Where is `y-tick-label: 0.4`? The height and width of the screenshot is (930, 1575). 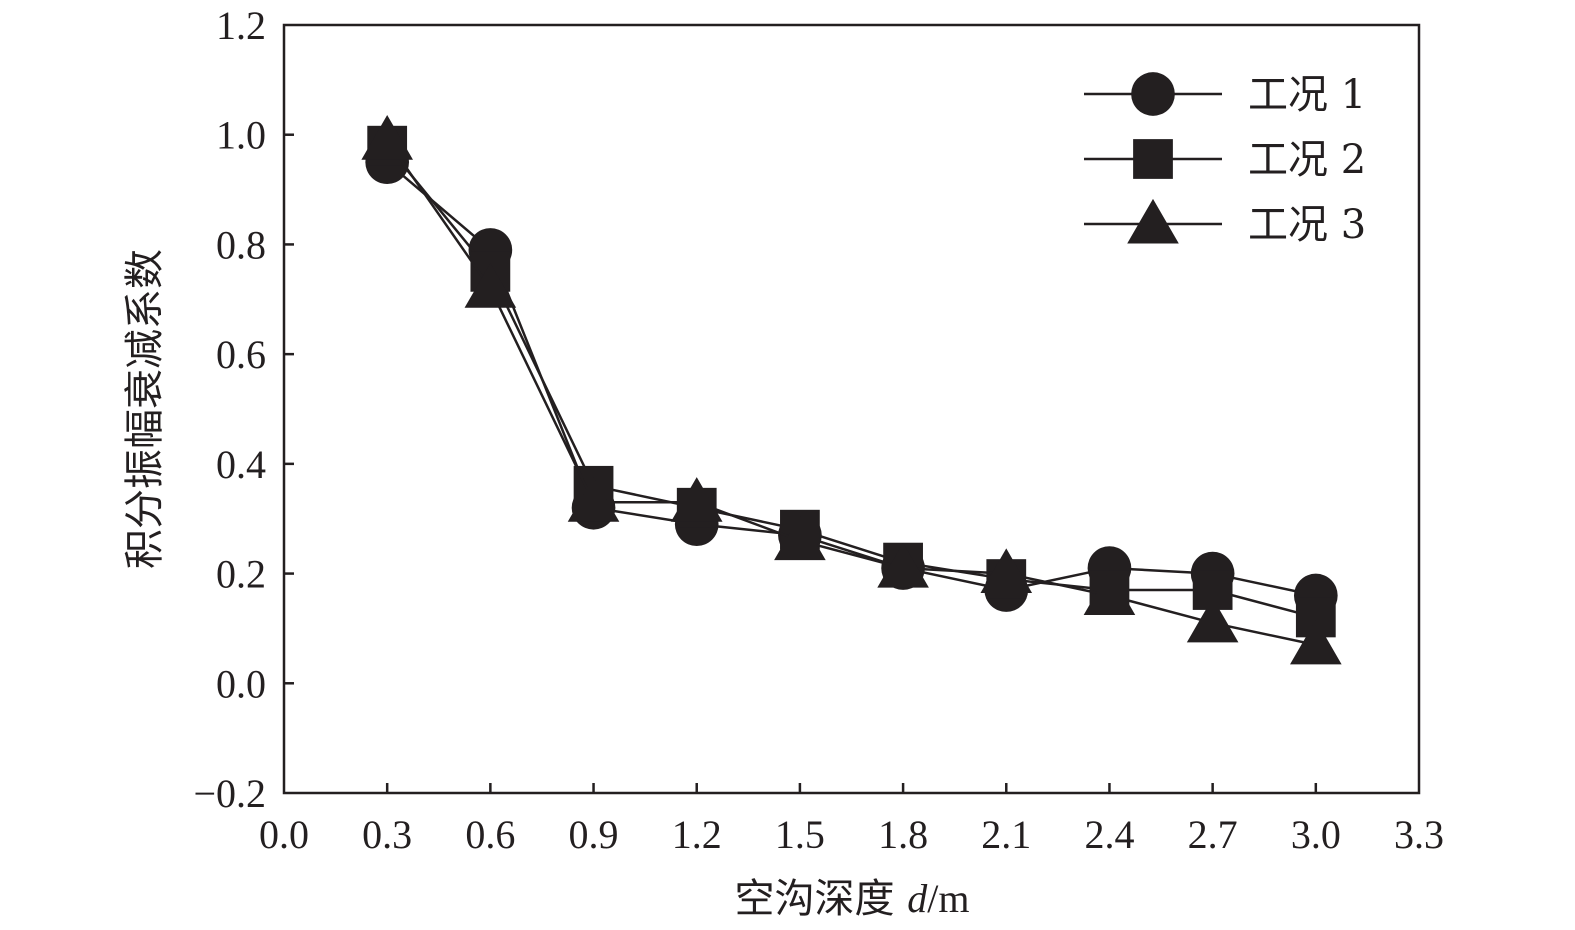 y-tick-label: 0.4 is located at coordinates (241, 464).